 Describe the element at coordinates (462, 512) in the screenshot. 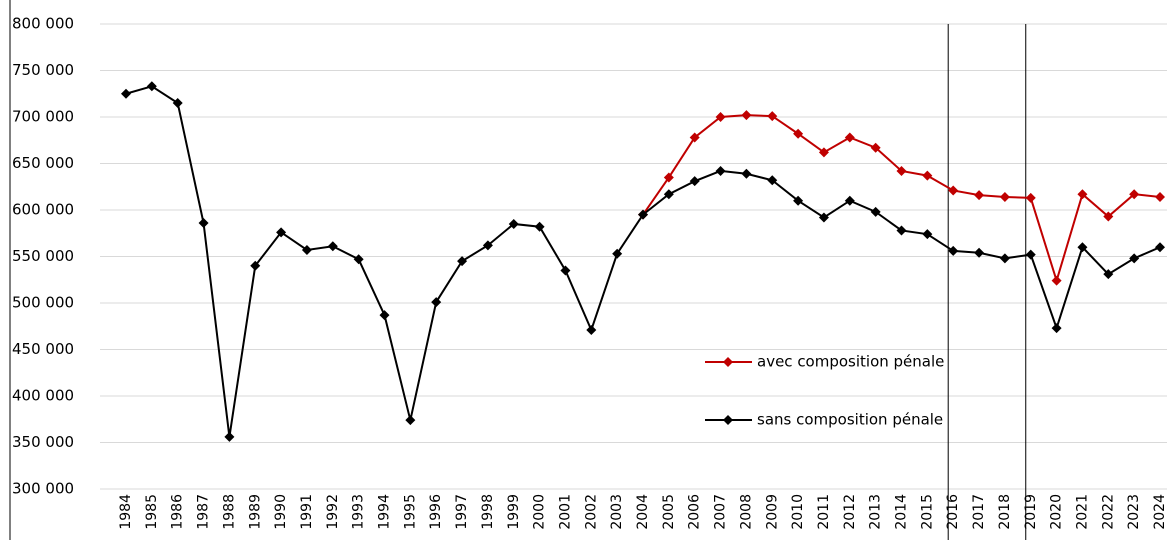

I see `x-tick-label: 1997` at that location.